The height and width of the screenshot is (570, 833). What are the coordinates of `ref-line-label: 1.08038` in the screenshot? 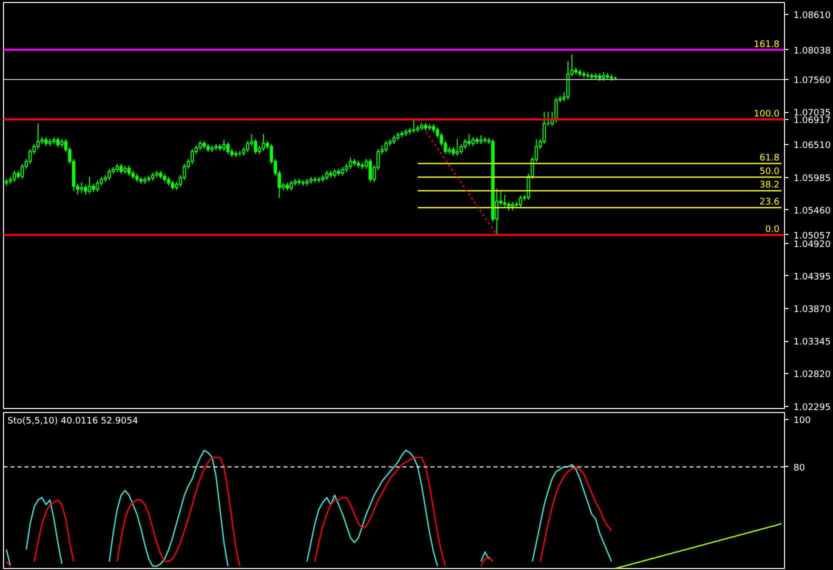 It's located at (812, 51).